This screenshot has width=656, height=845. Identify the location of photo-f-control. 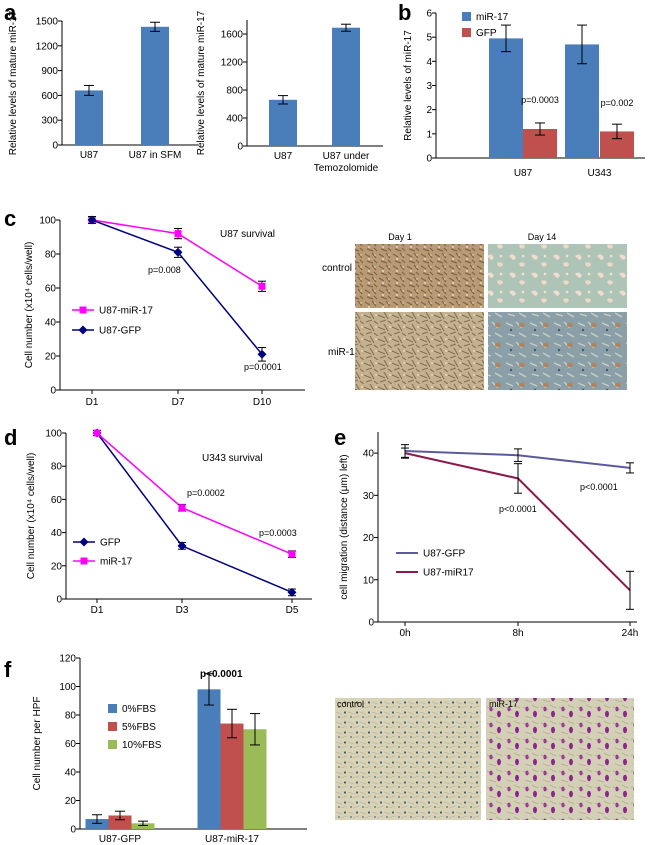
(408, 759).